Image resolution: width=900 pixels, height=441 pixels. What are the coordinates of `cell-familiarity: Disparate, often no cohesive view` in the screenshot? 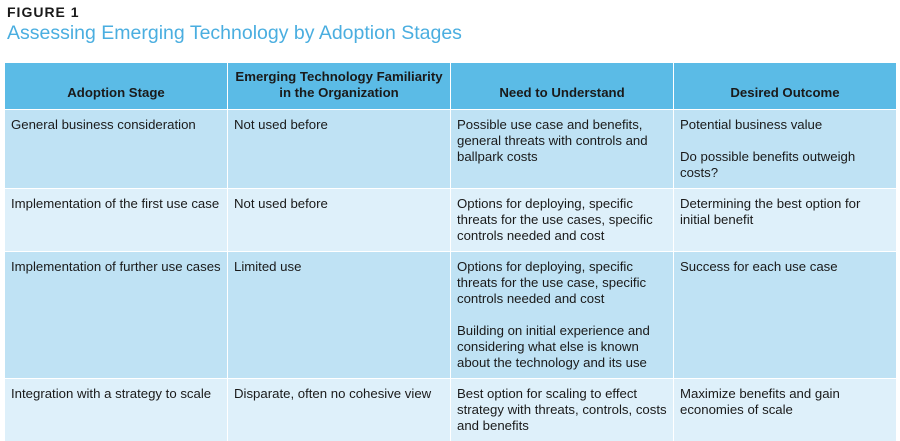 It's located at (339, 410).